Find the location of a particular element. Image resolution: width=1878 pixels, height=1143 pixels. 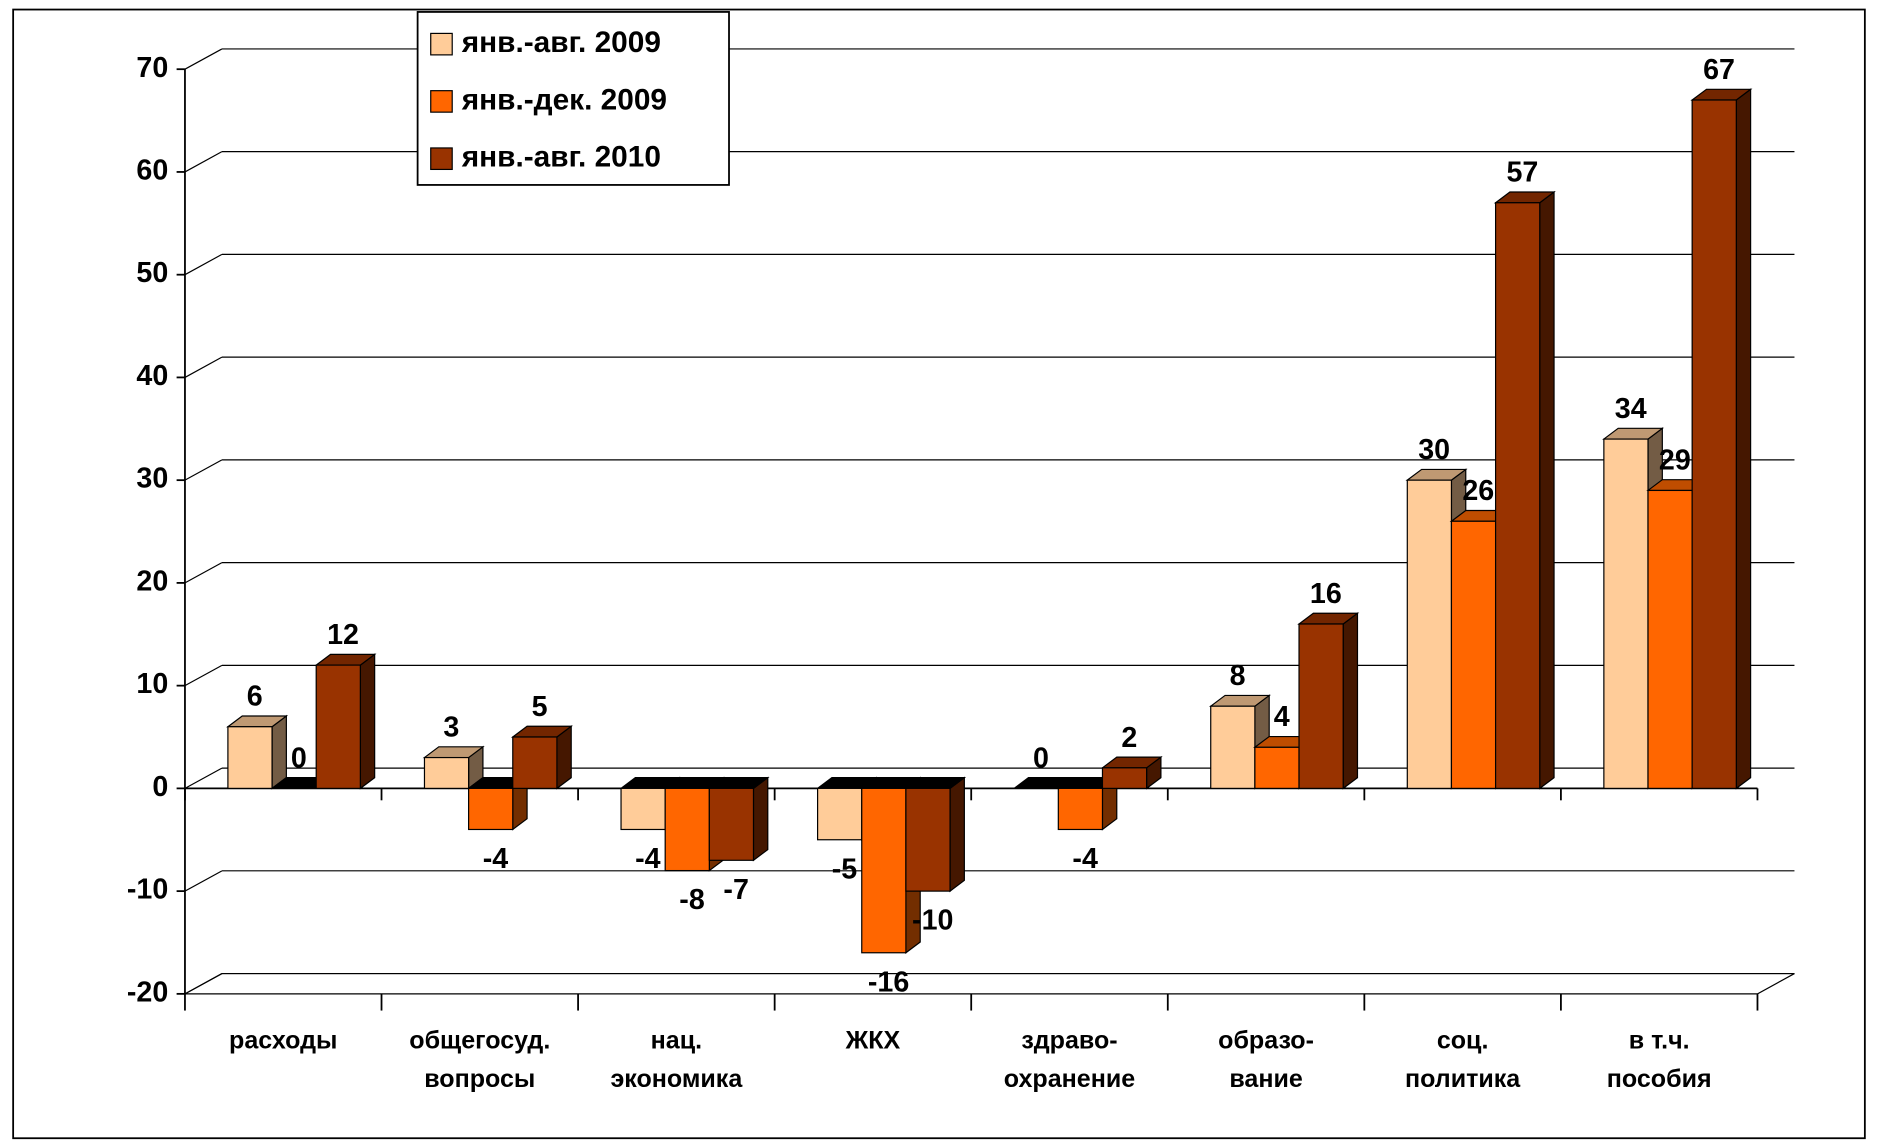

data-label: 5 is located at coordinates (540, 707).